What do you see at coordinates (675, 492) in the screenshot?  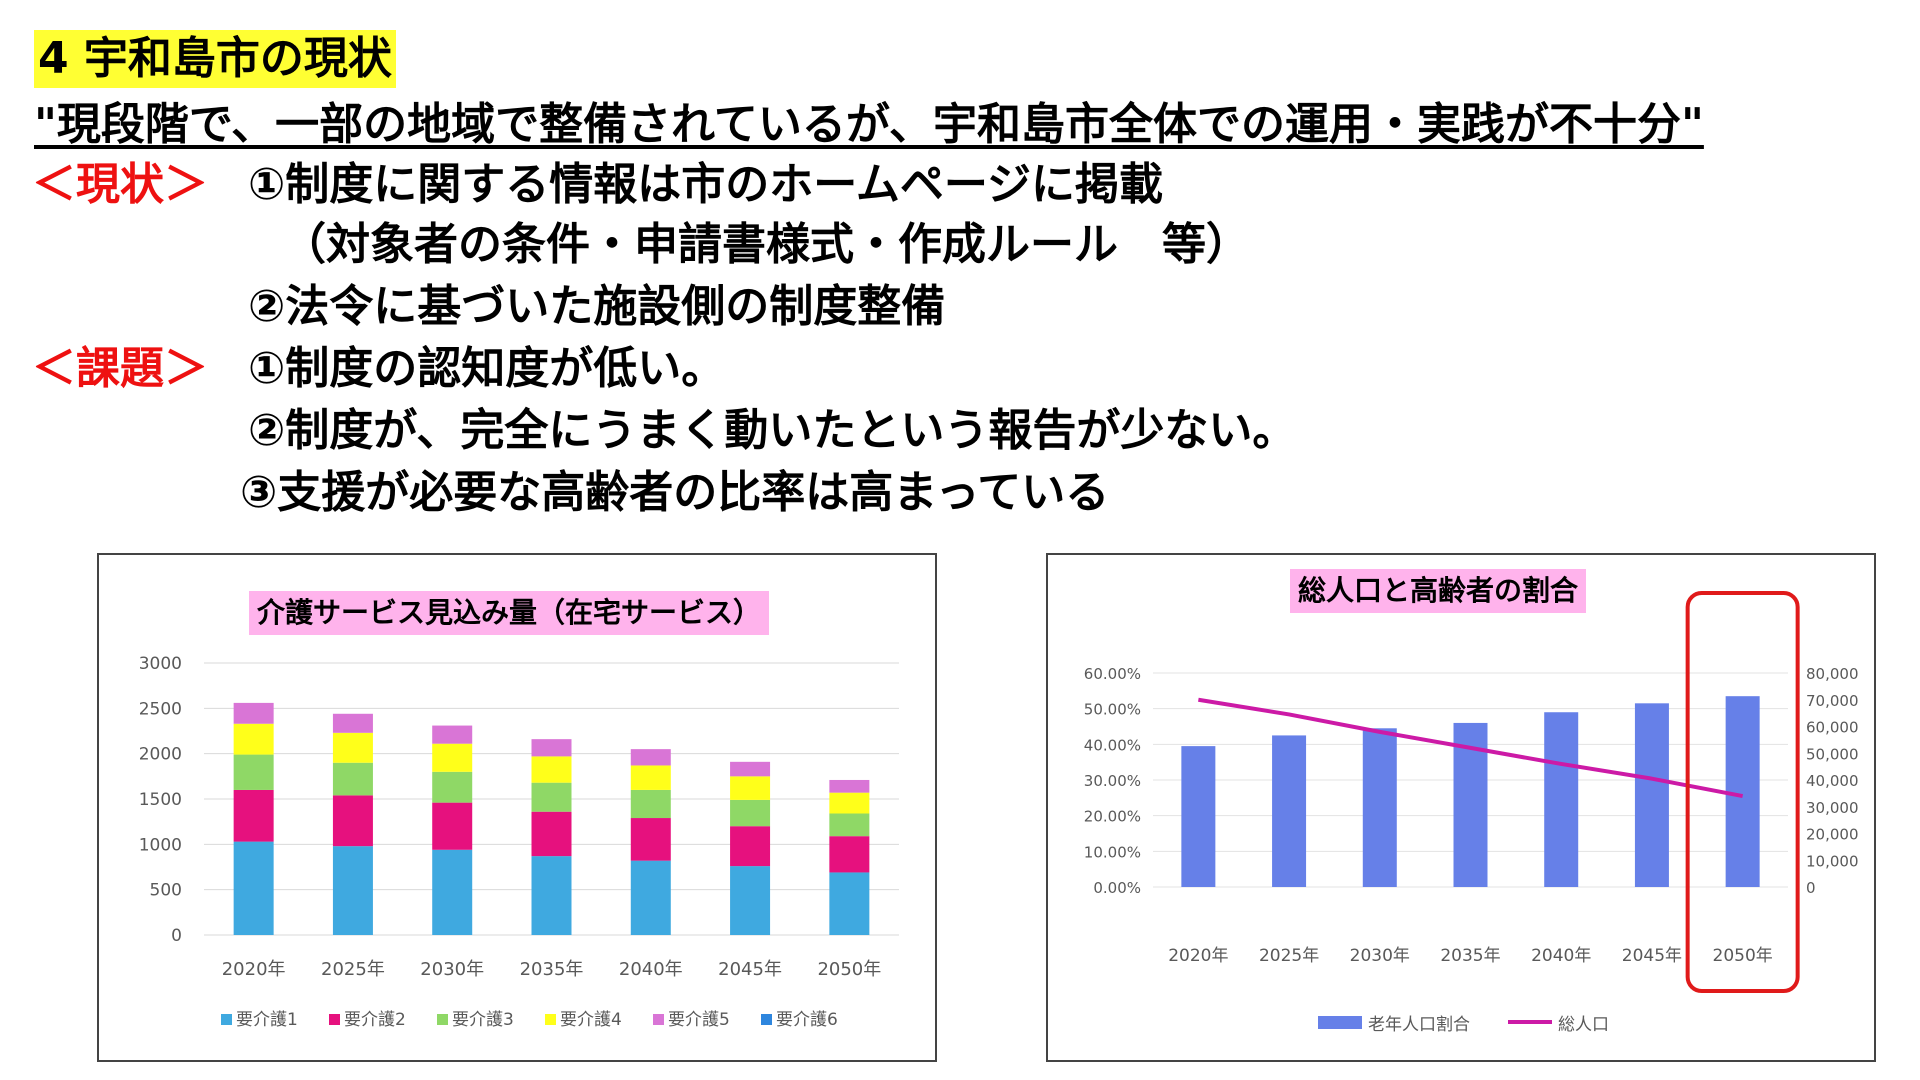 I see `issue-line-3: ③支援が必要な高齢者の比率は高まっている` at bounding box center [675, 492].